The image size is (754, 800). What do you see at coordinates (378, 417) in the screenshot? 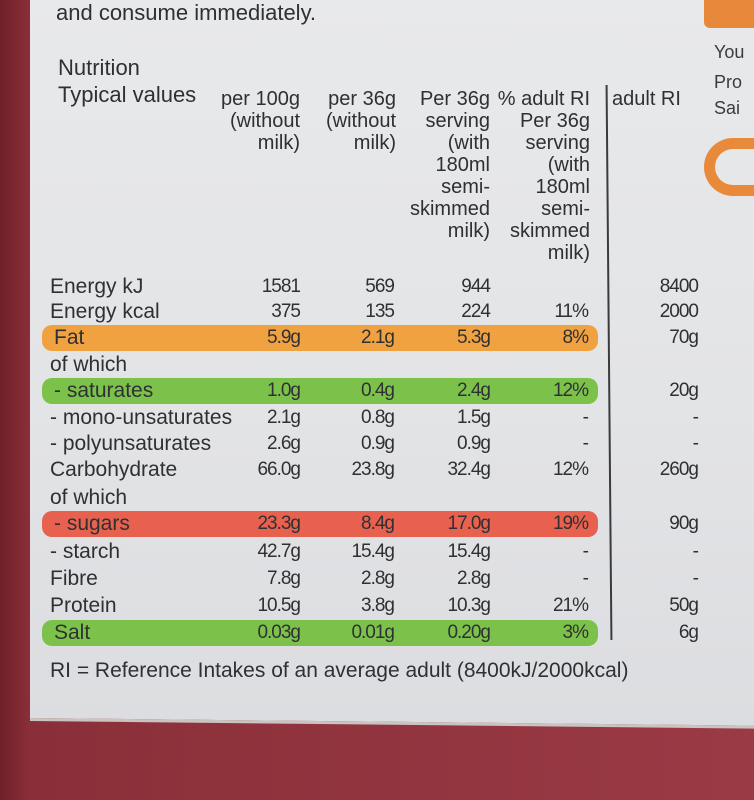
I see `row-value: 0.8g` at bounding box center [378, 417].